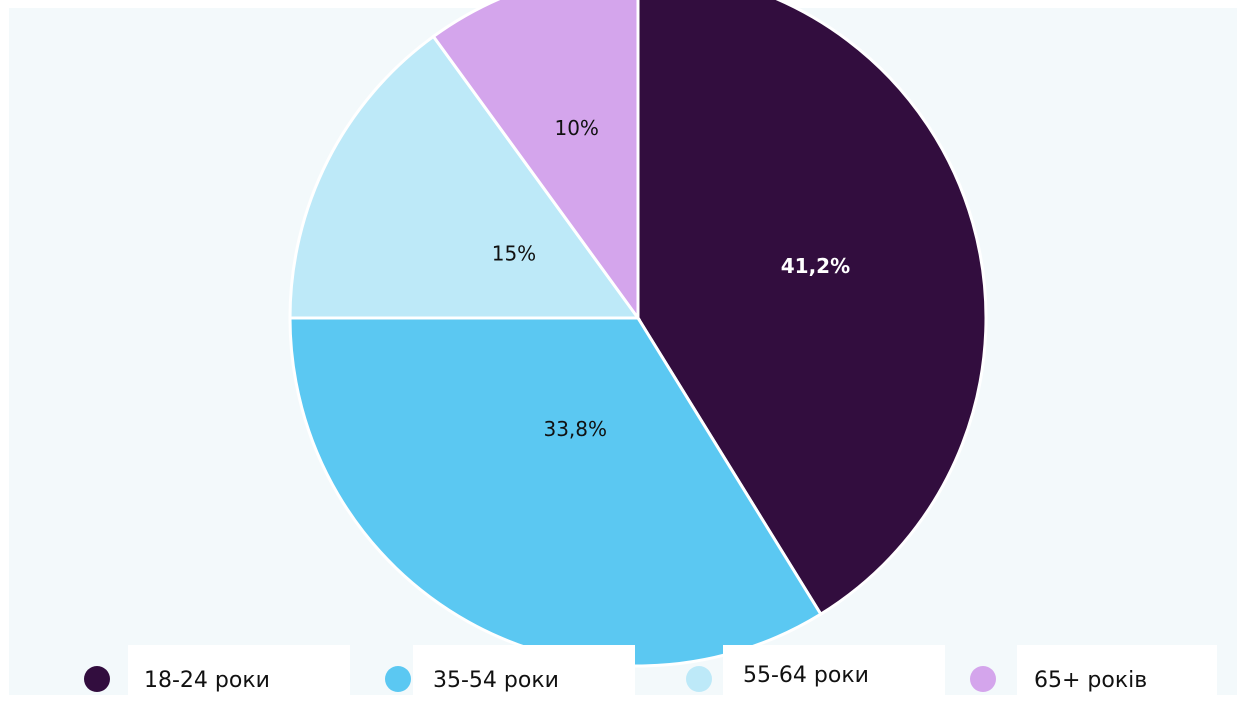 This screenshot has height=701, width=1243. What do you see at coordinates (806, 675) in the screenshot?
I see `legend-label: 55-64 роки` at bounding box center [806, 675].